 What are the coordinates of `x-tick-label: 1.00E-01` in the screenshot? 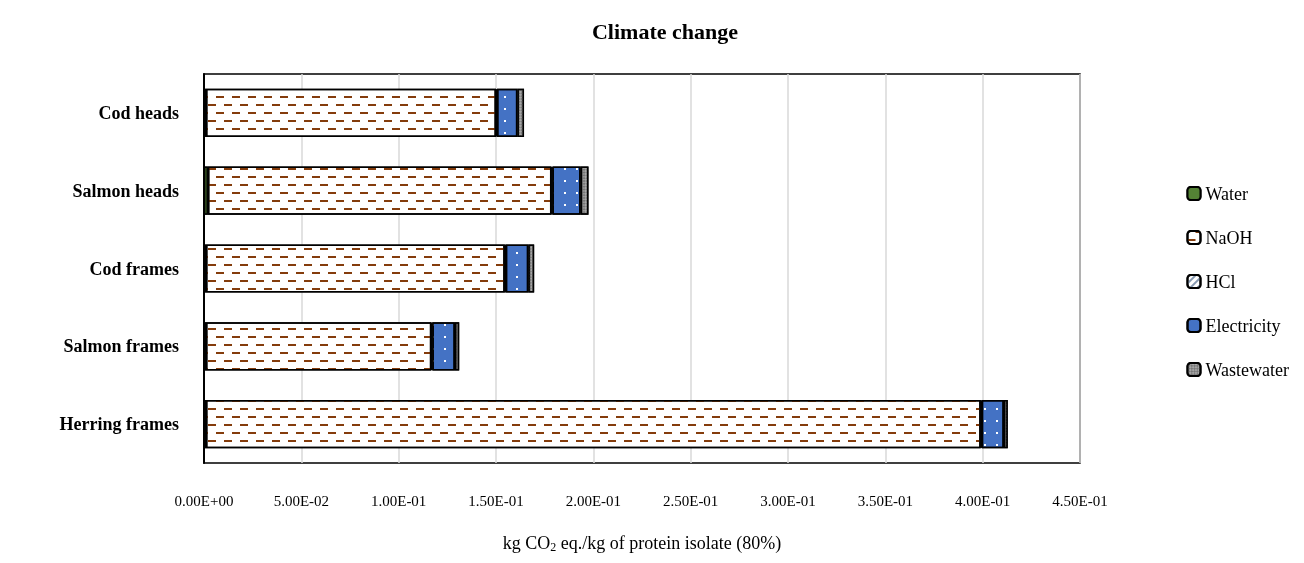 It's located at (398, 500).